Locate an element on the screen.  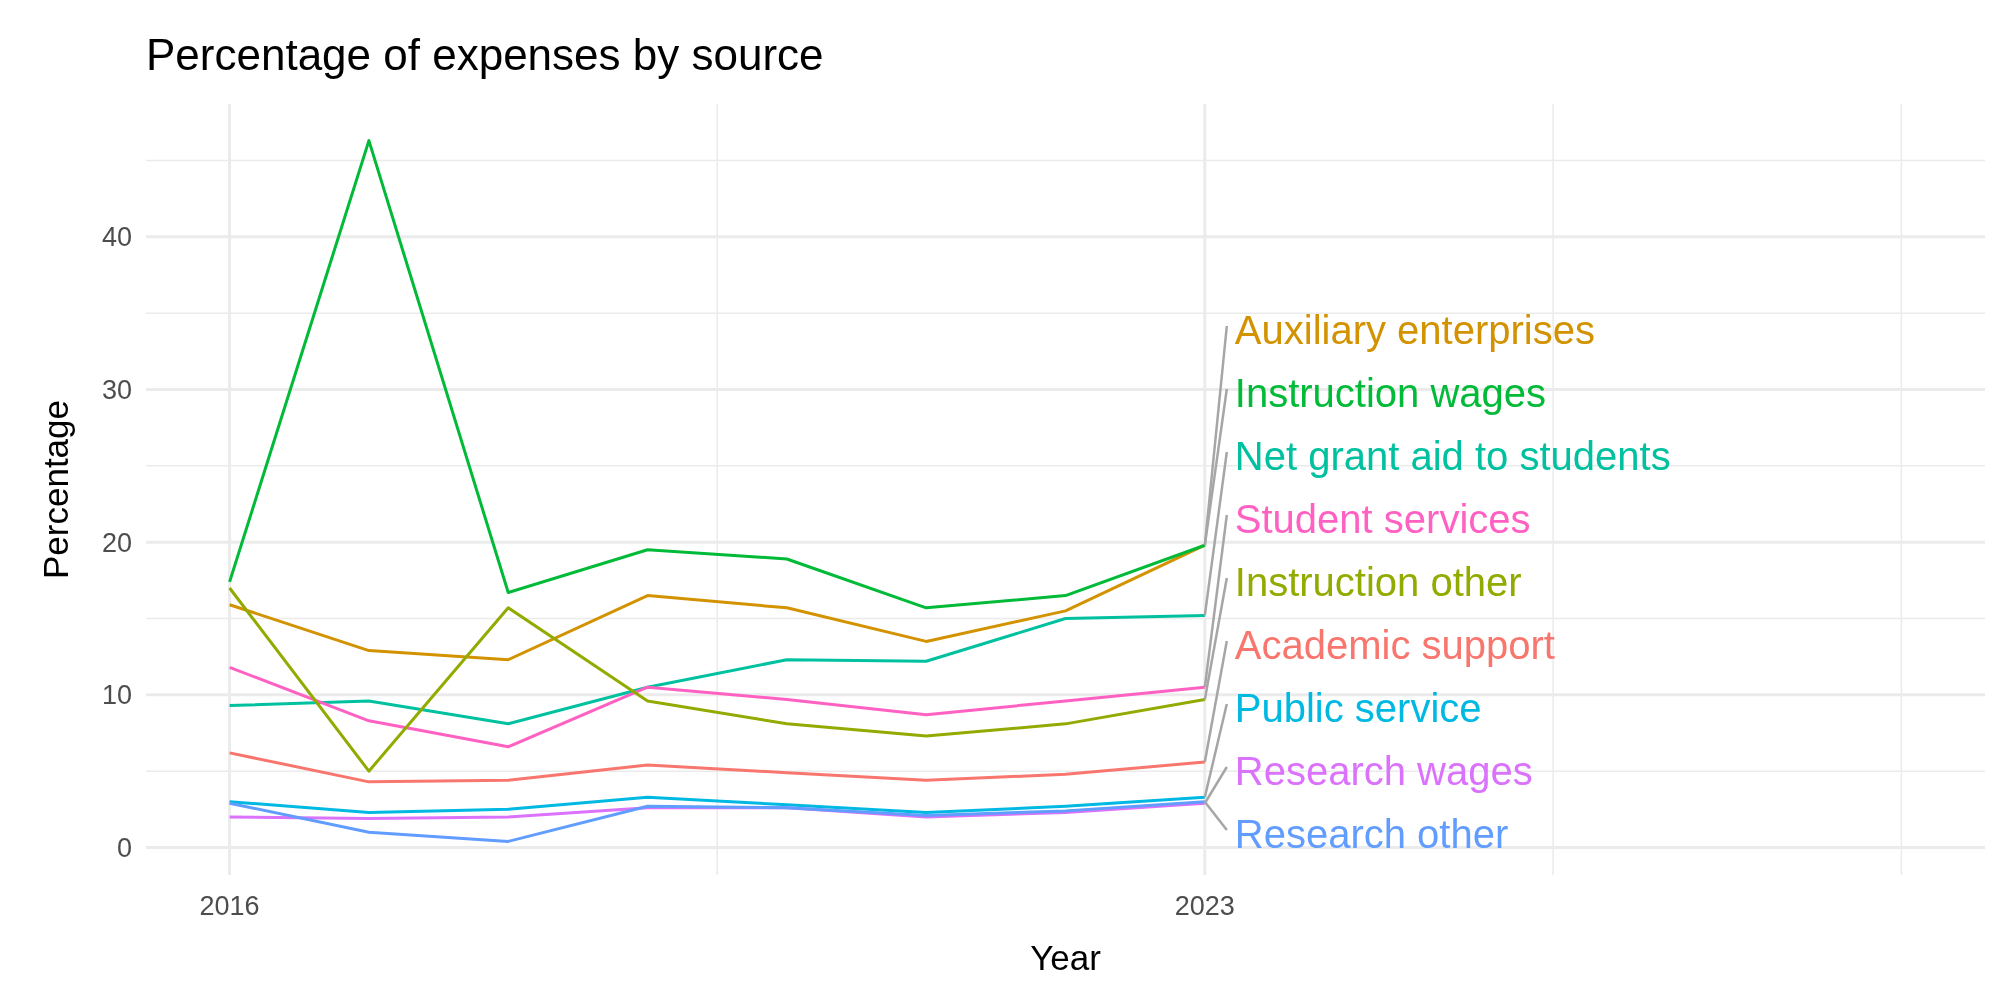
series-label: Public service is located at coordinates (1358, 708).